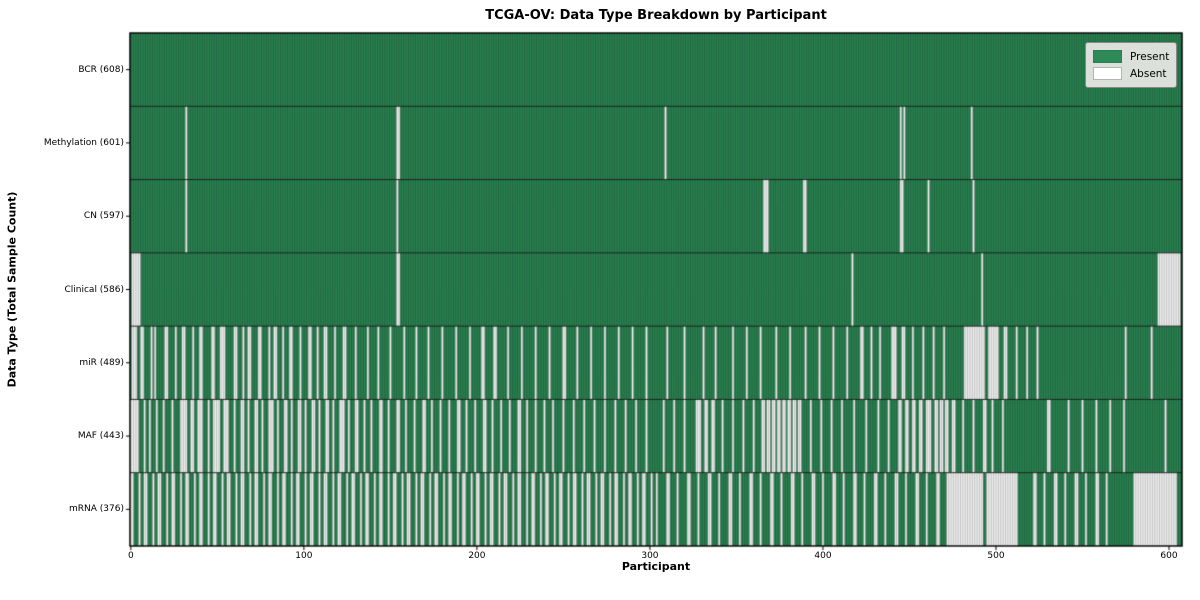  What do you see at coordinates (1107, 56) in the screenshot?
I see `legend-present-swatch-icon` at bounding box center [1107, 56].